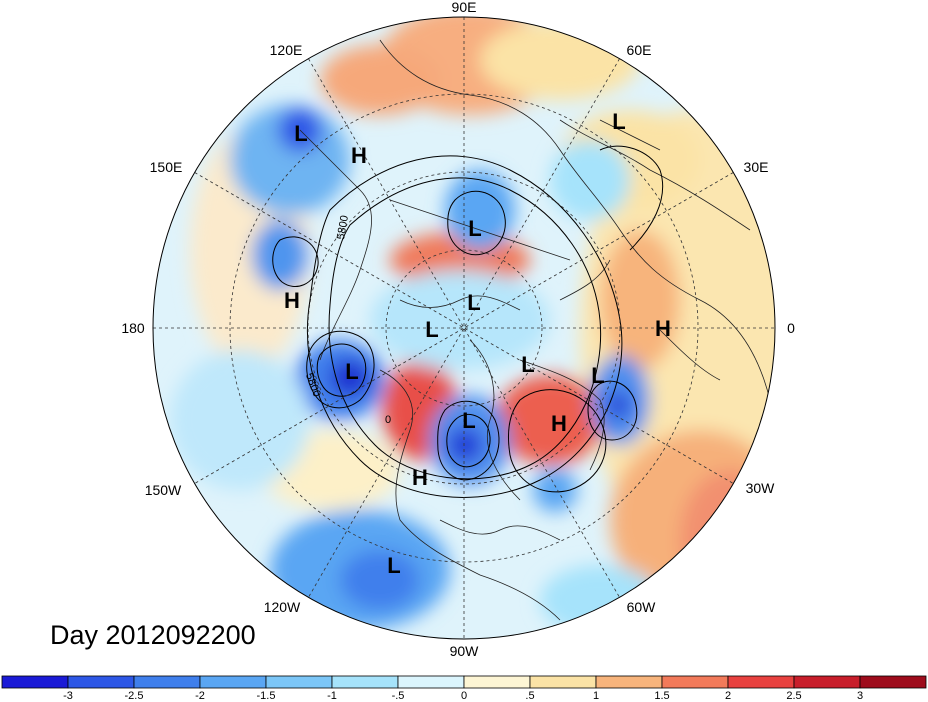 The image size is (928, 702). Describe the element at coordinates (728, 696) in the screenshot. I see `colorbar-tick-label: 2` at that location.